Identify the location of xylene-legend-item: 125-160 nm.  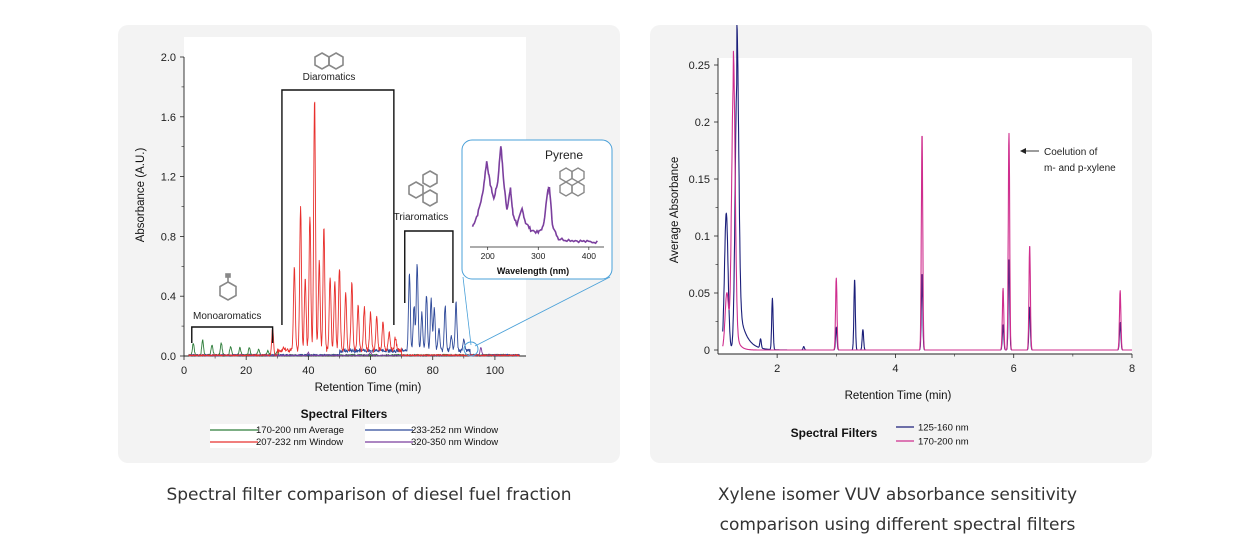
(943, 428).